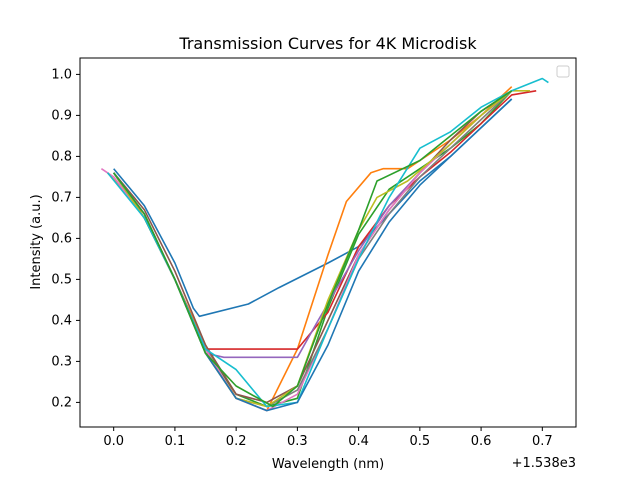 The width and height of the screenshot is (640, 480). I want to click on x-tick-label: 0.3, so click(297, 441).